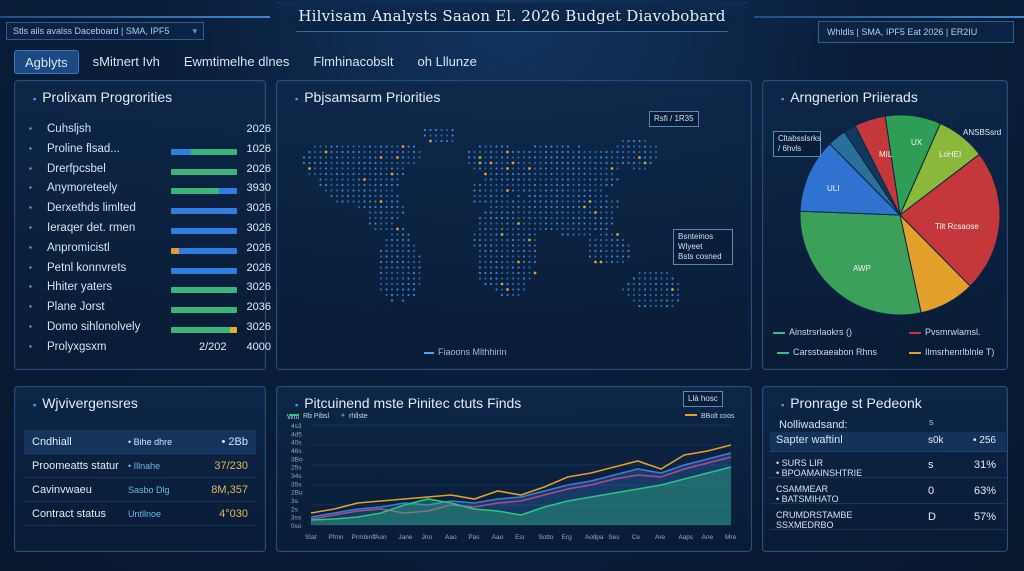  I want to click on dashboard-selector: Stls ails avalss Daceboard | SMA, IPF5 ▾, so click(105, 31).